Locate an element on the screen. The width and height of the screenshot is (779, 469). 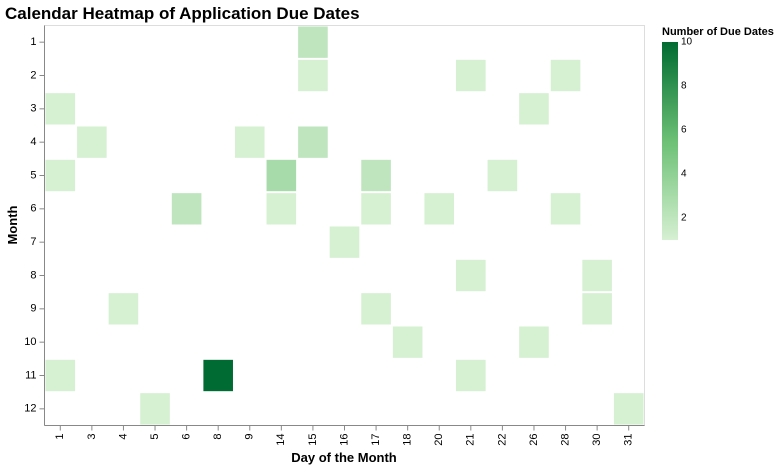
x-tick-label: 14 is located at coordinates (281, 440).